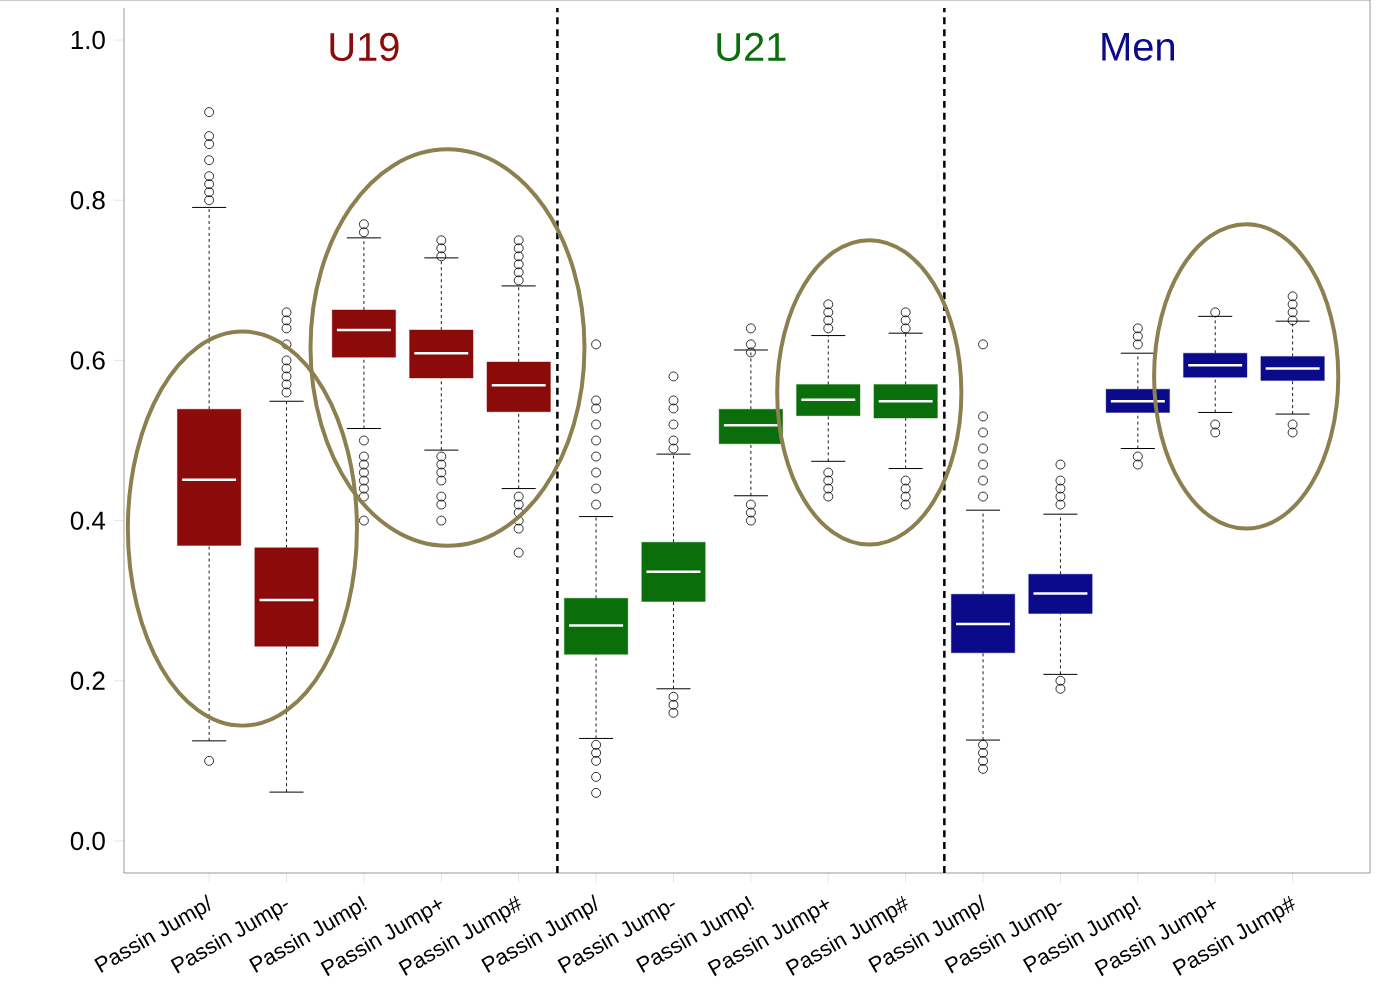 The image size is (1377, 1006). I want to click on y-tick-label: 0.2, so click(87, 680).